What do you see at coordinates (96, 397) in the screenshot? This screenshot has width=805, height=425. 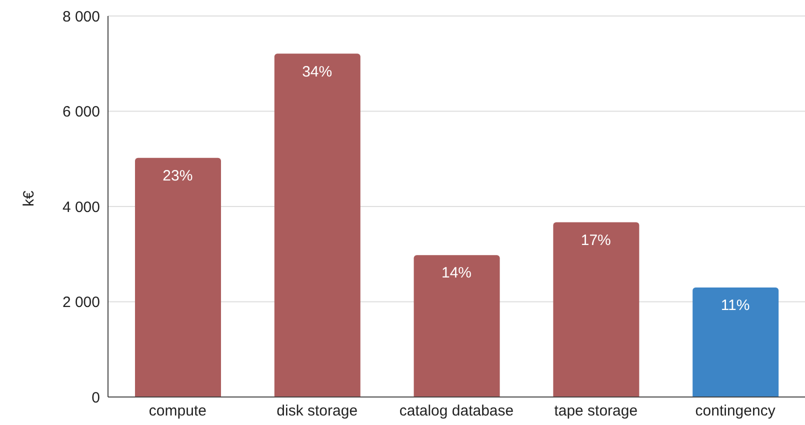 I see `y-tick-label: 0` at bounding box center [96, 397].